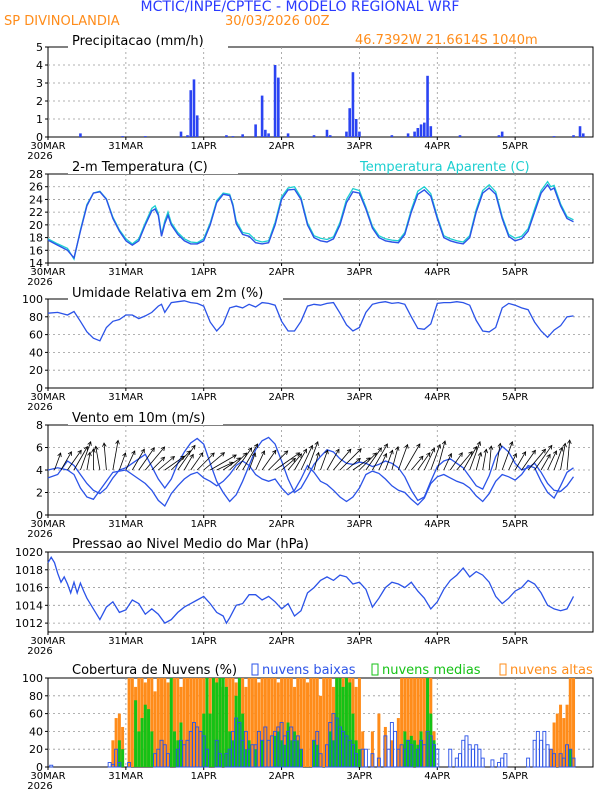  Describe the element at coordinates (39, 119) in the screenshot. I see `y-tick-label: 1` at that location.